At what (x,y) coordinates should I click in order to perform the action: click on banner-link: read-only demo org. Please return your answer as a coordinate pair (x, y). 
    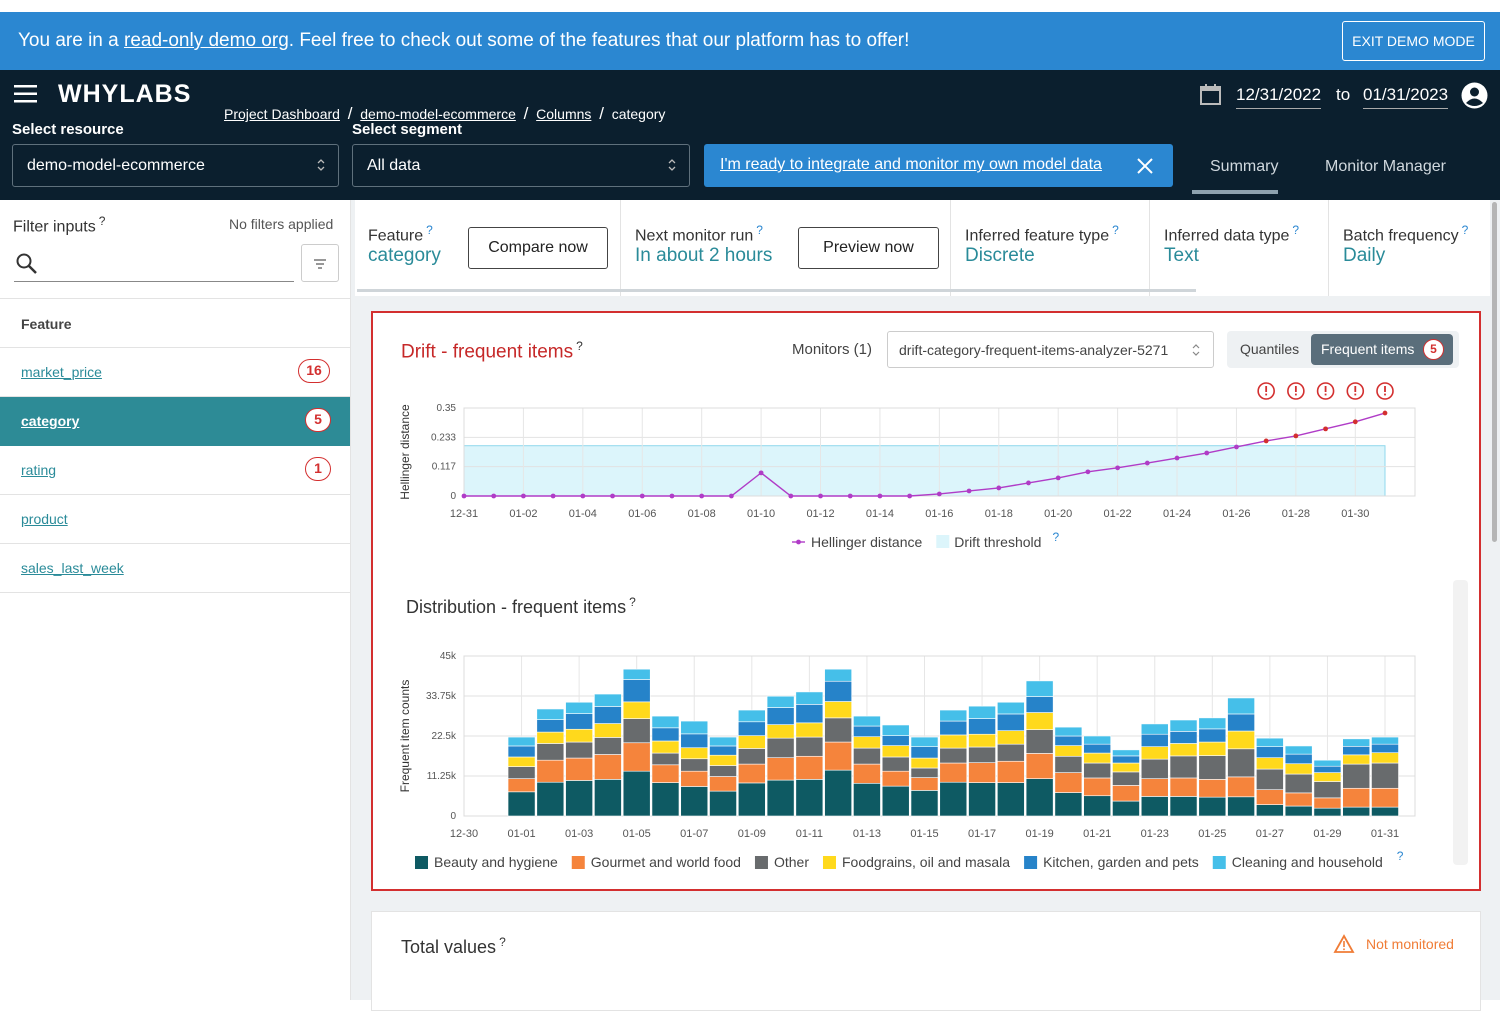
    Looking at the image, I should click on (206, 40).